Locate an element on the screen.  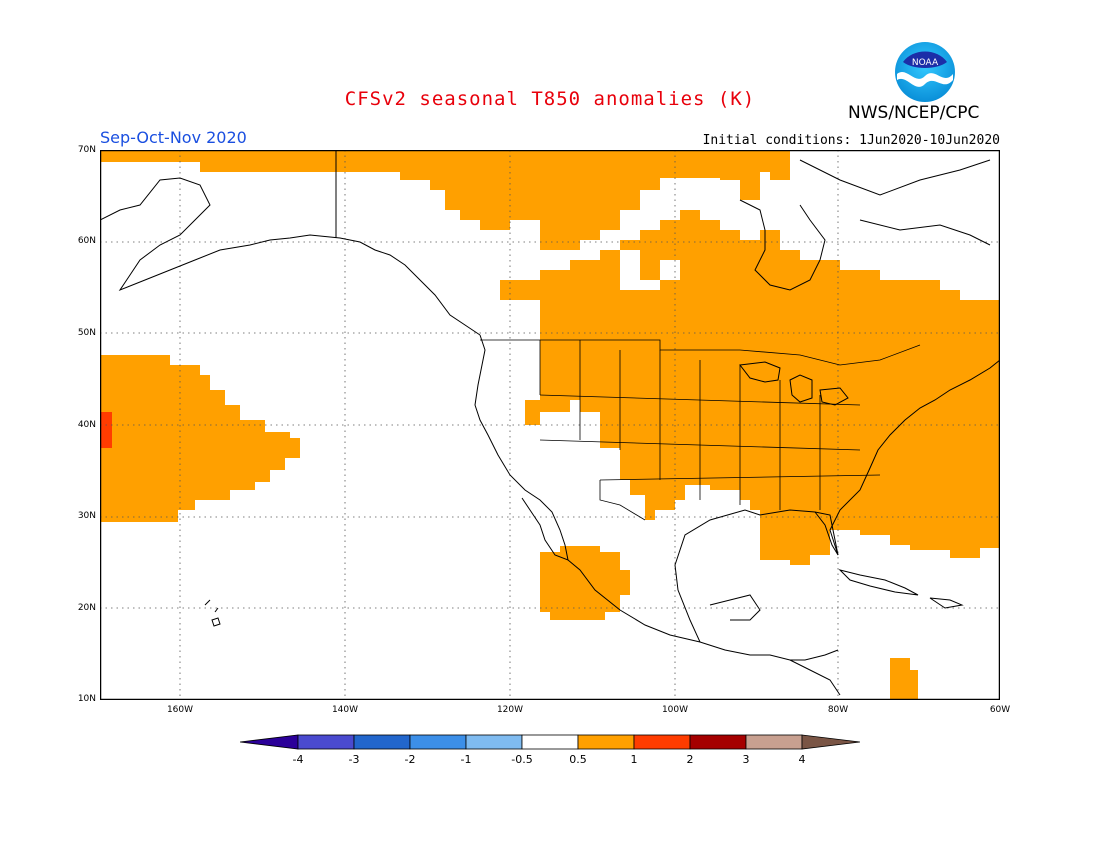
lon-label-100w: 100W is located at coordinates (675, 710).